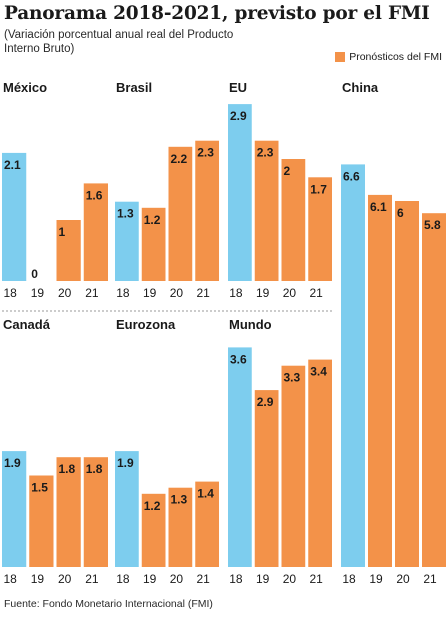 This screenshot has height=620, width=448. What do you see at coordinates (250, 324) in the screenshot?
I see `panel-title-mundo: Mundo` at bounding box center [250, 324].